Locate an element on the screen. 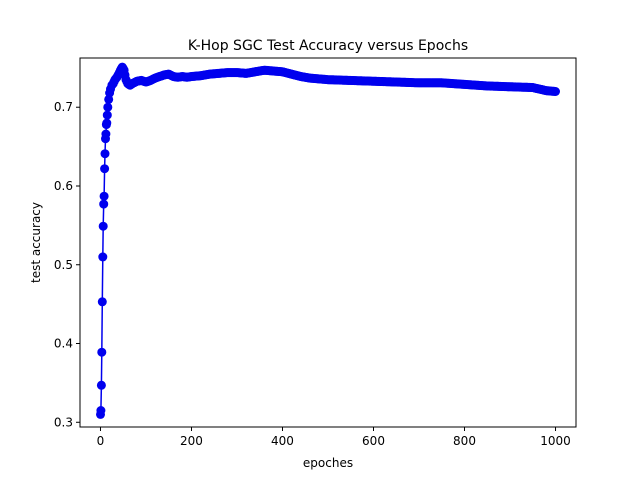 This screenshot has width=640, height=480. x-tick-label: 200 is located at coordinates (191, 441).